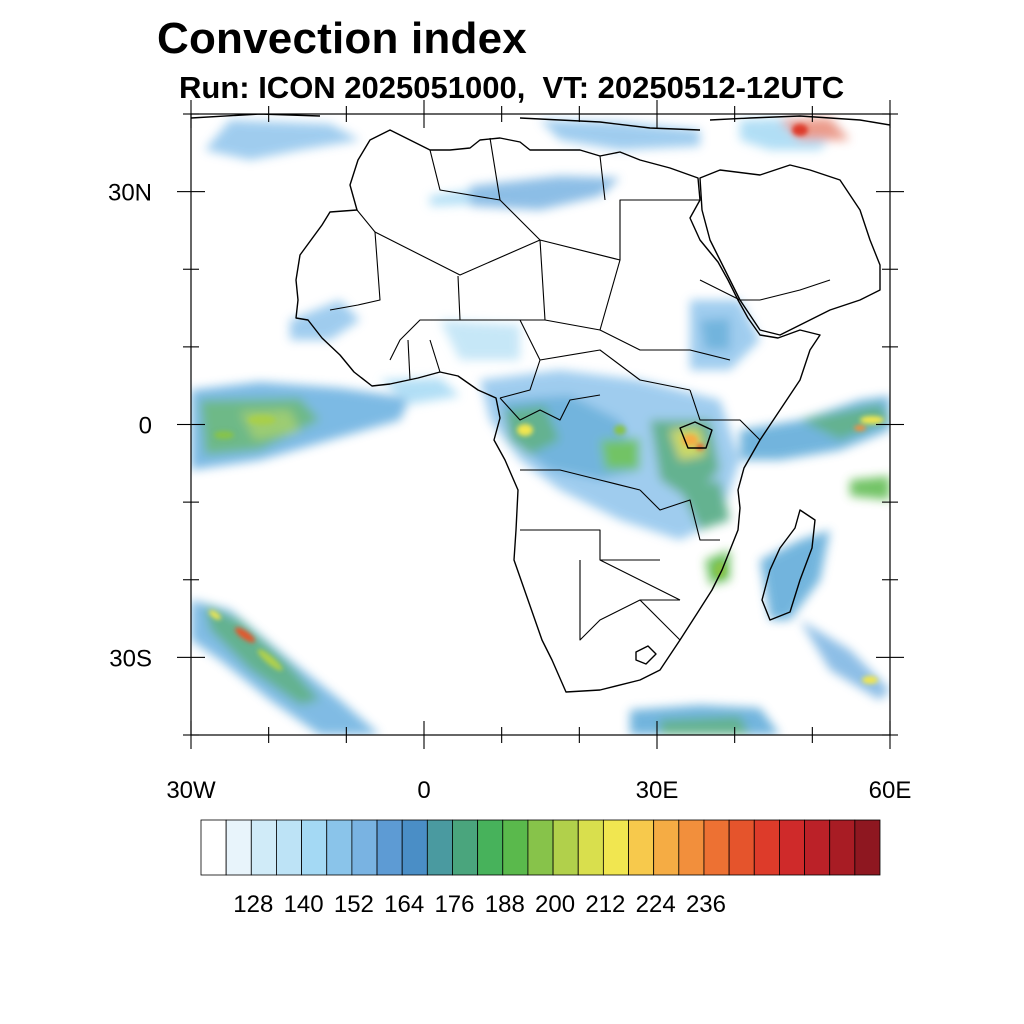 Image resolution: width=1024 pixels, height=1024 pixels. Describe the element at coordinates (304, 904) in the screenshot. I see `colorbar-label: 140` at that location.